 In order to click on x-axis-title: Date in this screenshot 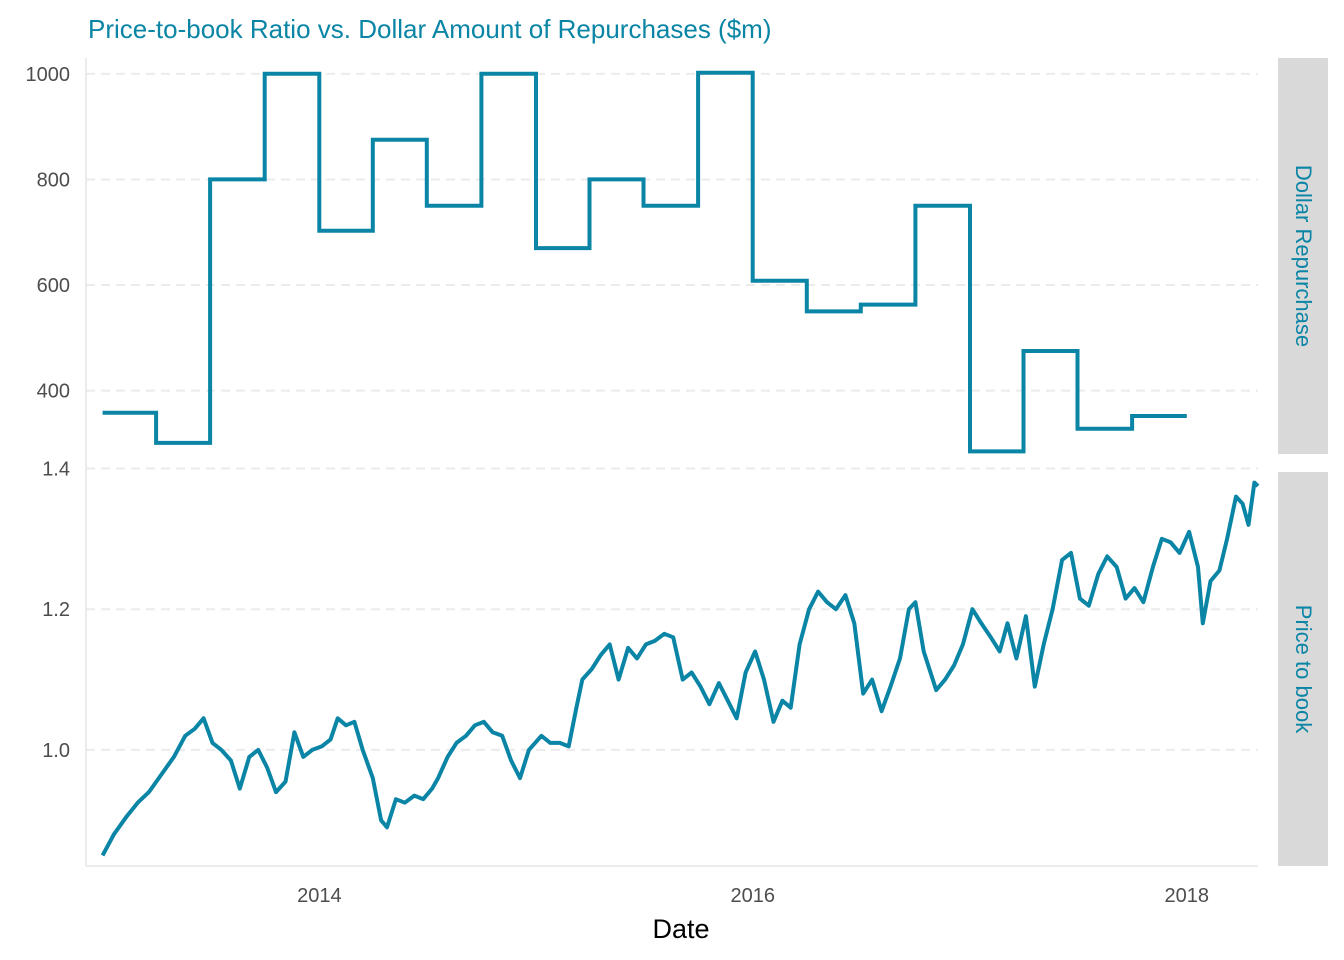, I will do `click(680, 929)`.